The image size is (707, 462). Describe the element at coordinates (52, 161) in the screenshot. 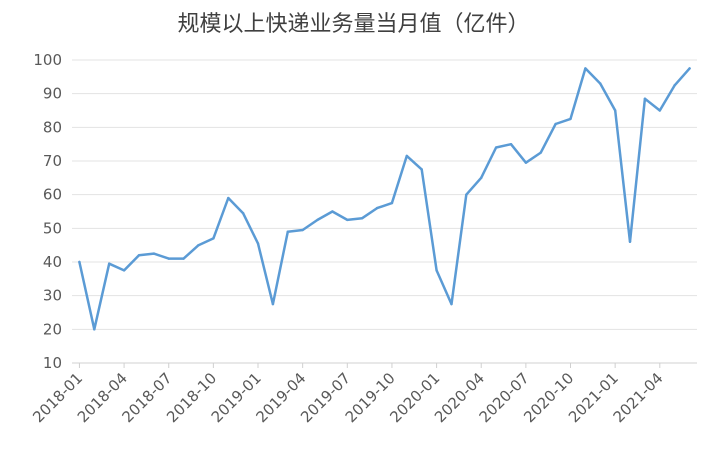

I see `y-tick-label: 70` at that location.